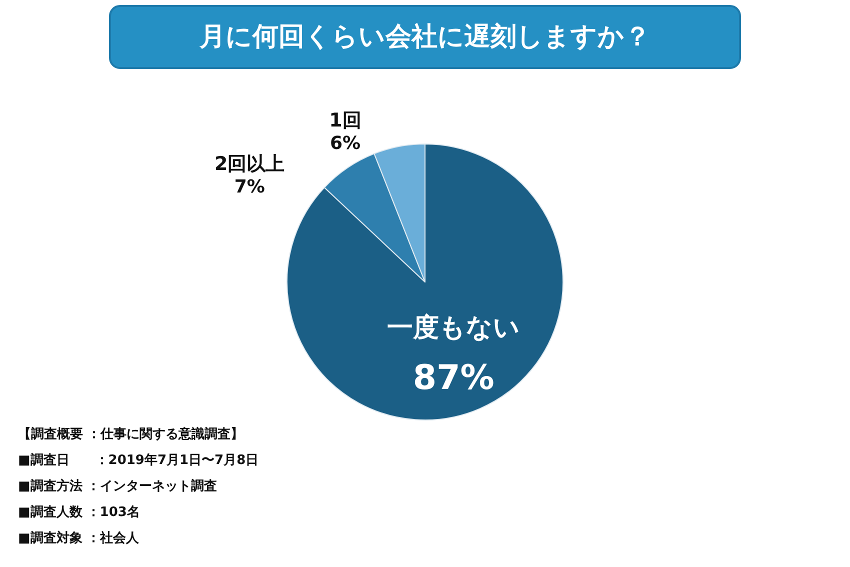 The image size is (850, 567). I want to click on data-label: 6%, so click(345, 143).